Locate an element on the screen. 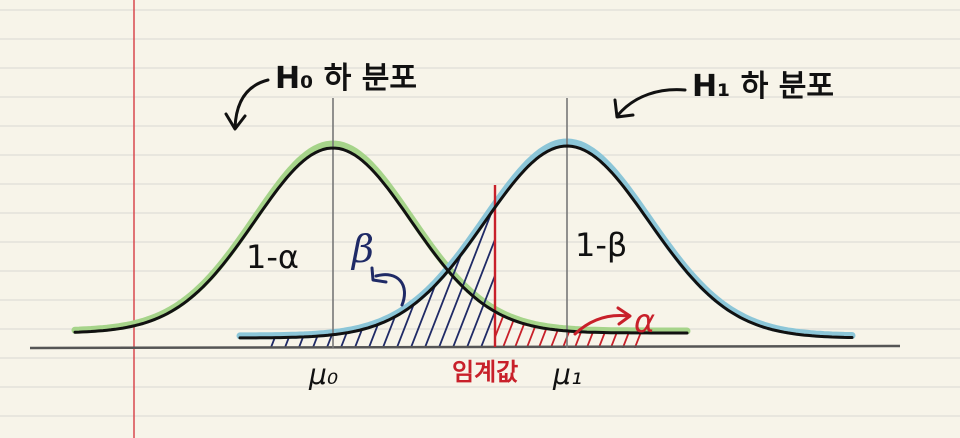 The image size is (960, 438). h0-center-region-label: 1-α is located at coordinates (272, 257).